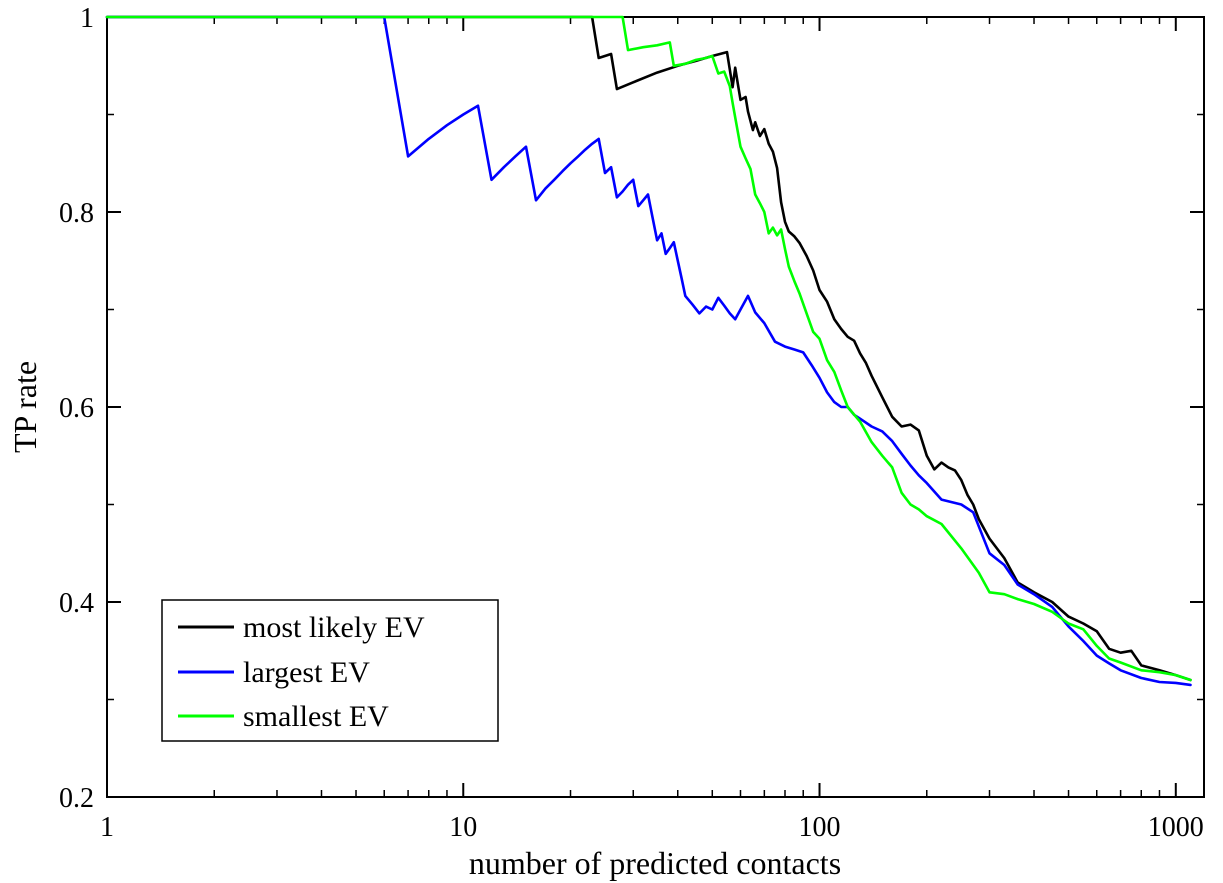 The height and width of the screenshot is (883, 1223). What do you see at coordinates (1176, 827) in the screenshot?
I see `x-tick-label: 1000` at bounding box center [1176, 827].